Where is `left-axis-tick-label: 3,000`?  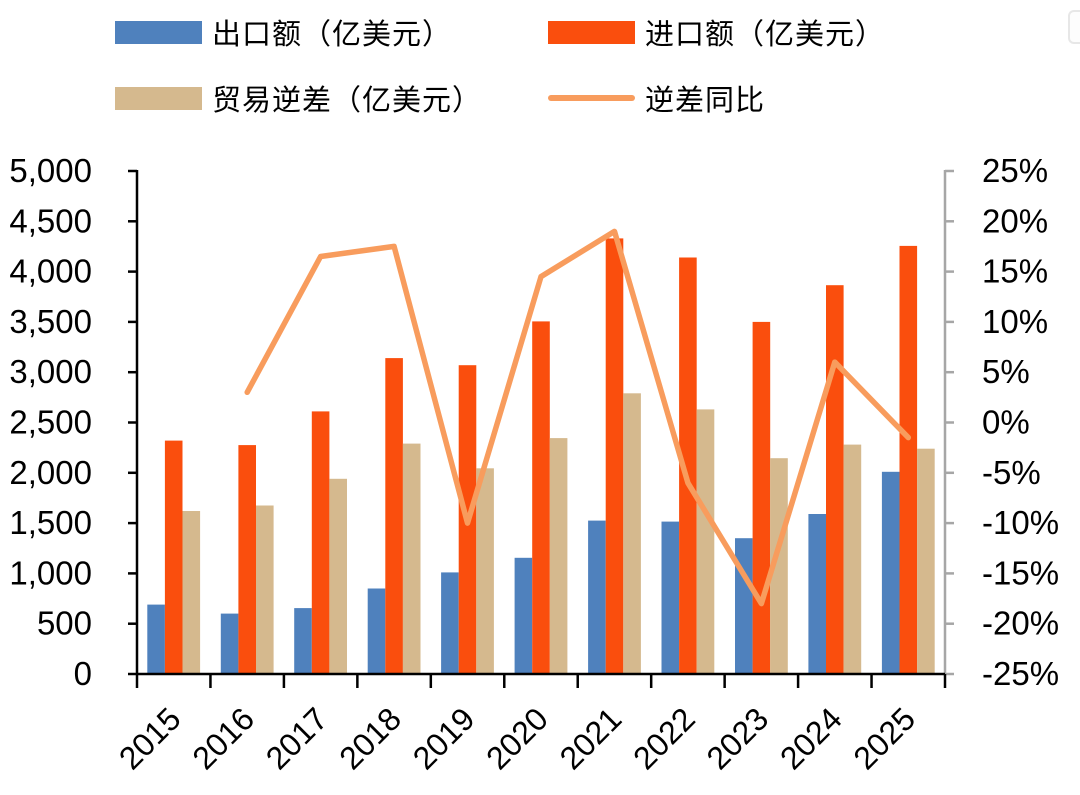
left-axis-tick-label: 3,000 is located at coordinates (50, 371).